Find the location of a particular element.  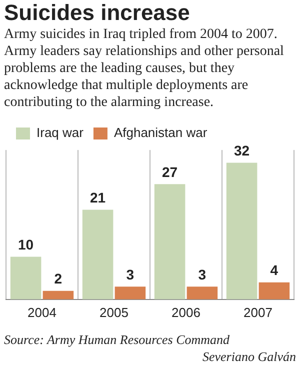

chart-title: Suicides increase is located at coordinates (97, 13).